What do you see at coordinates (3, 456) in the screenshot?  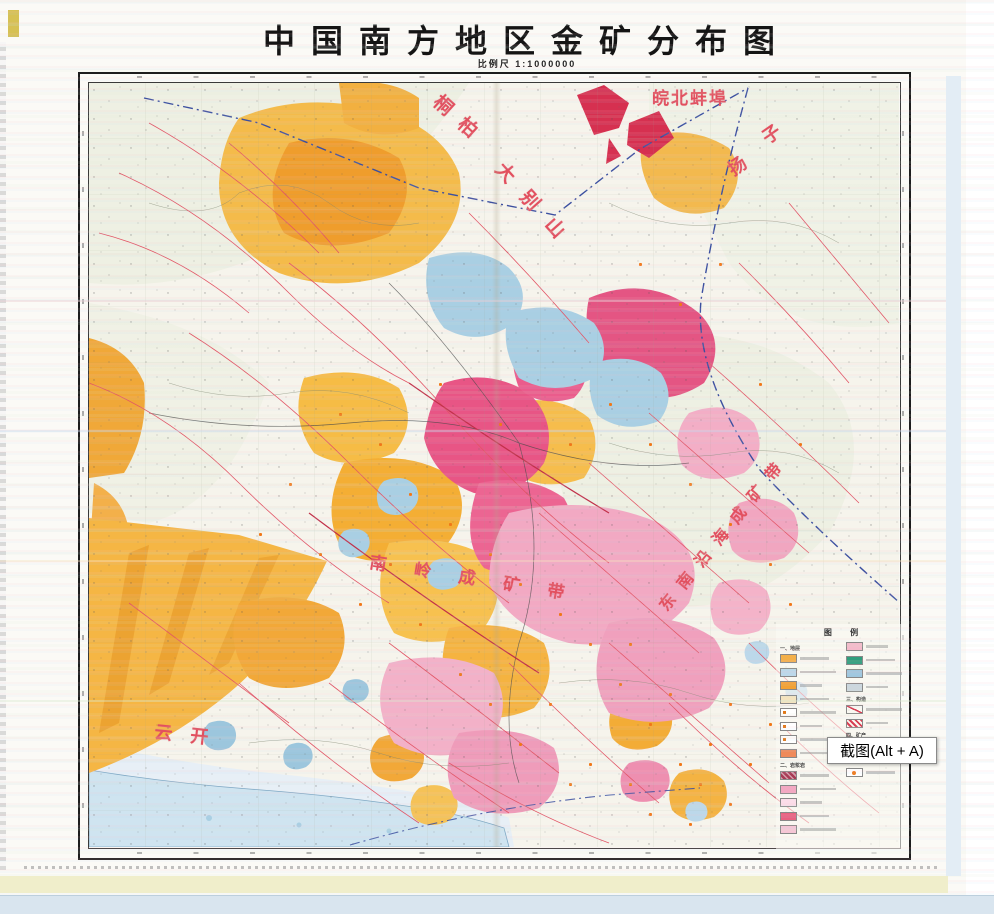 I see `paper-torn-edge-left` at bounding box center [3, 456].